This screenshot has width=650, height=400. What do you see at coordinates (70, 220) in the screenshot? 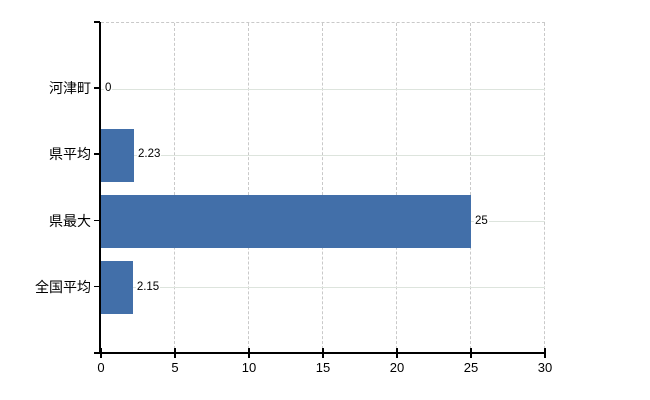
I see `category-label-県最大: 県最大` at bounding box center [70, 220].